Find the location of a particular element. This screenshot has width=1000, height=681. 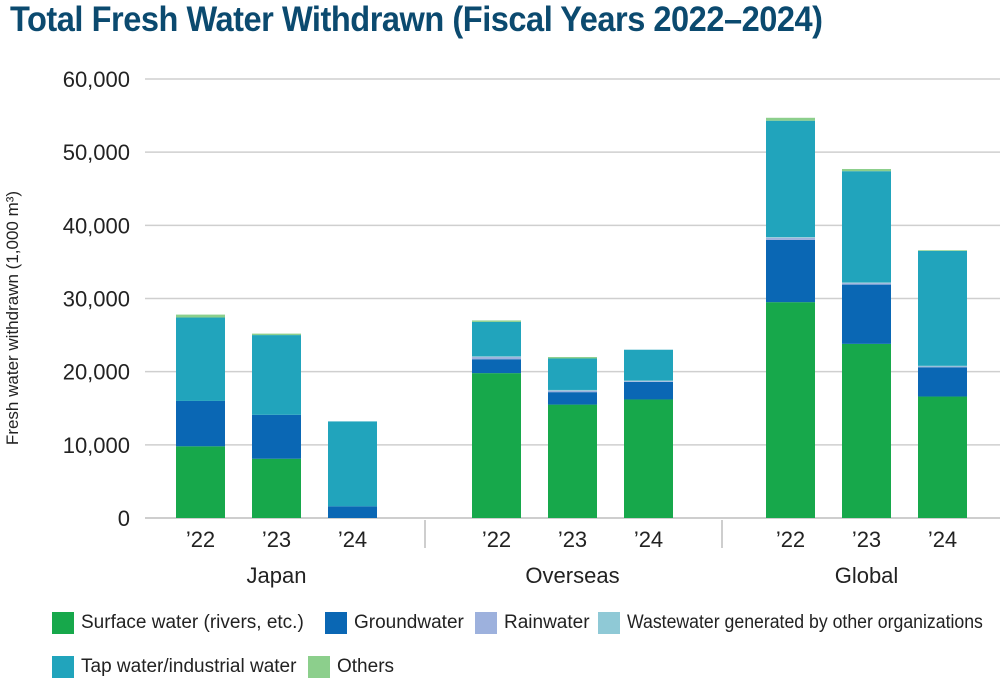

group-label: Global is located at coordinates (867, 575).